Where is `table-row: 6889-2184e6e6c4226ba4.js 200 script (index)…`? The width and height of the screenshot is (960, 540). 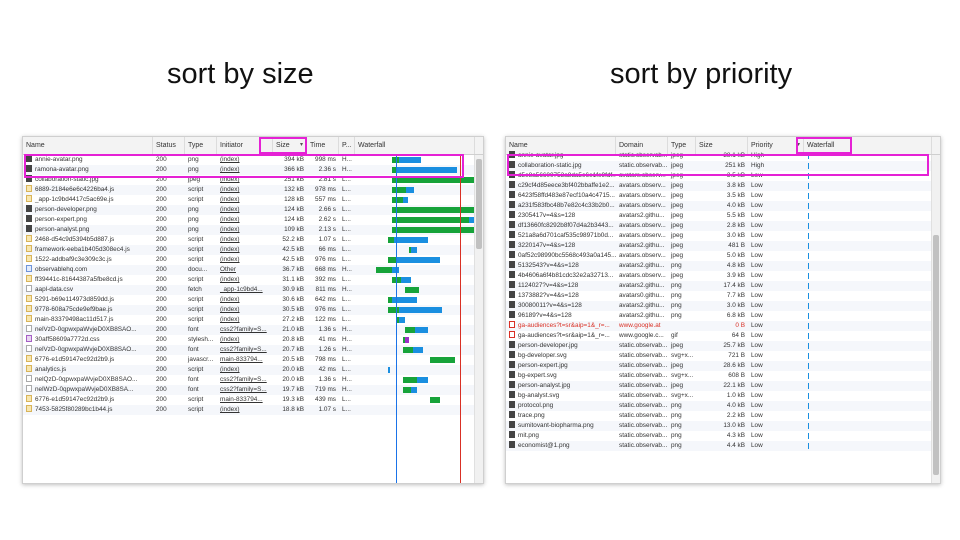 table-row: 6889-2184e6e6c4226ba4.js 200 script (index)… is located at coordinates (253, 190).